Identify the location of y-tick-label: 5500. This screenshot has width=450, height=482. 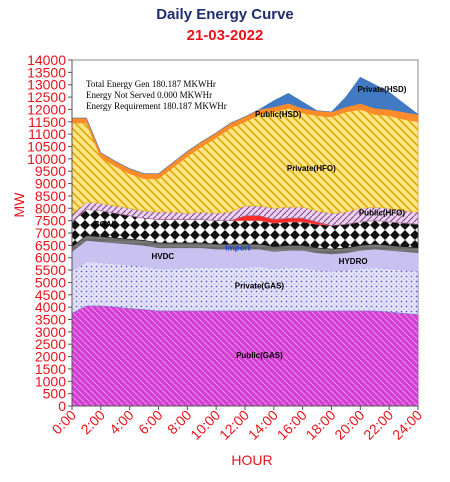
(50, 270).